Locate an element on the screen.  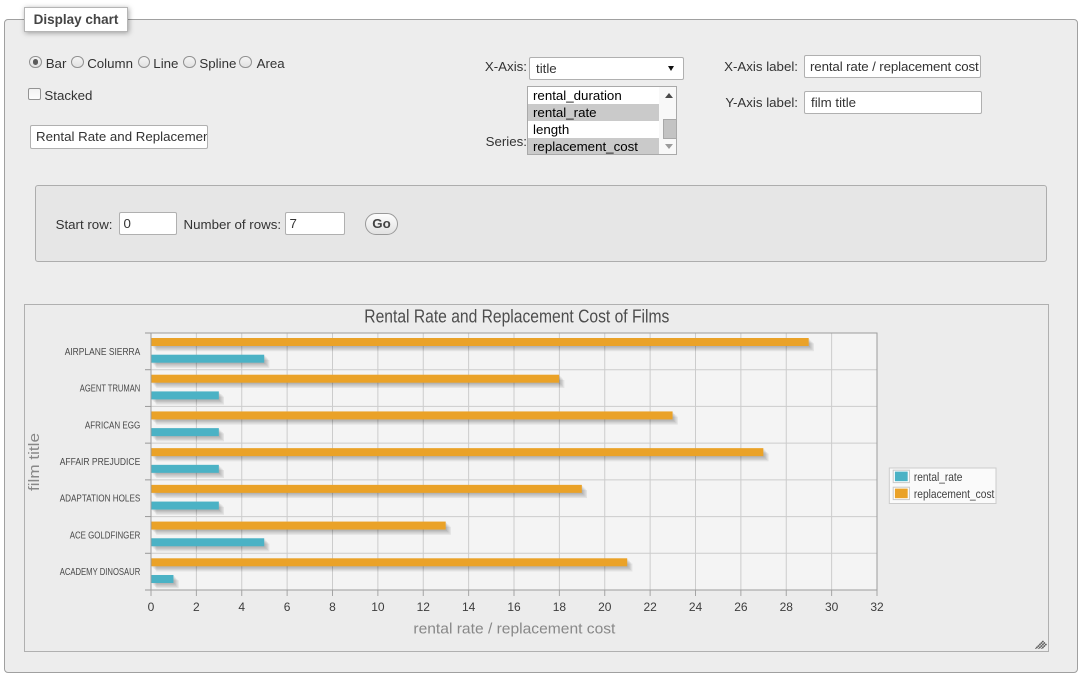
svg-text: 6 is located at coordinates (287, 607).